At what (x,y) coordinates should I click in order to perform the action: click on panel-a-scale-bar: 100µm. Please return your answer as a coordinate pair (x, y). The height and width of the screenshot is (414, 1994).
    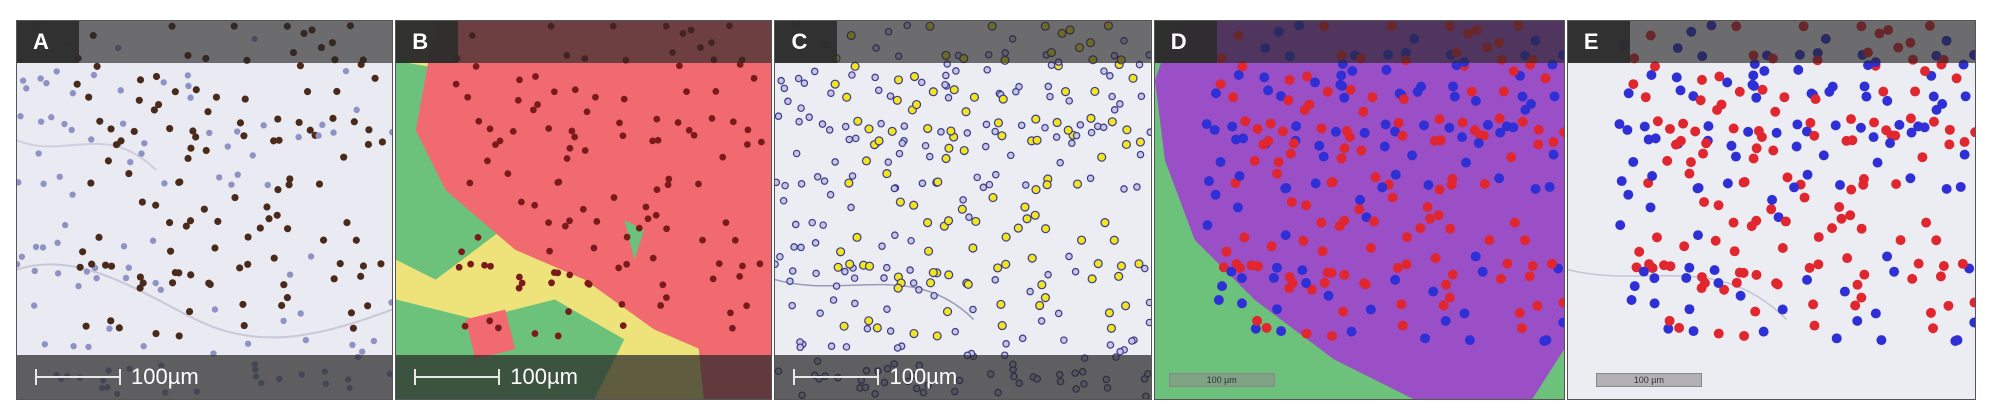
    Looking at the image, I should click on (117, 376).